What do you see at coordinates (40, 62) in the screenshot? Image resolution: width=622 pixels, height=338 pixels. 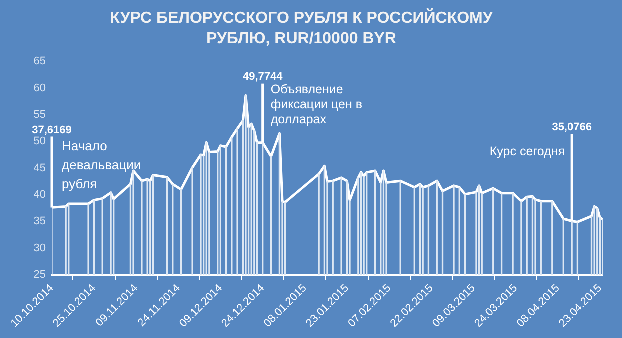 I see `y-tick-label: 65` at bounding box center [40, 62].